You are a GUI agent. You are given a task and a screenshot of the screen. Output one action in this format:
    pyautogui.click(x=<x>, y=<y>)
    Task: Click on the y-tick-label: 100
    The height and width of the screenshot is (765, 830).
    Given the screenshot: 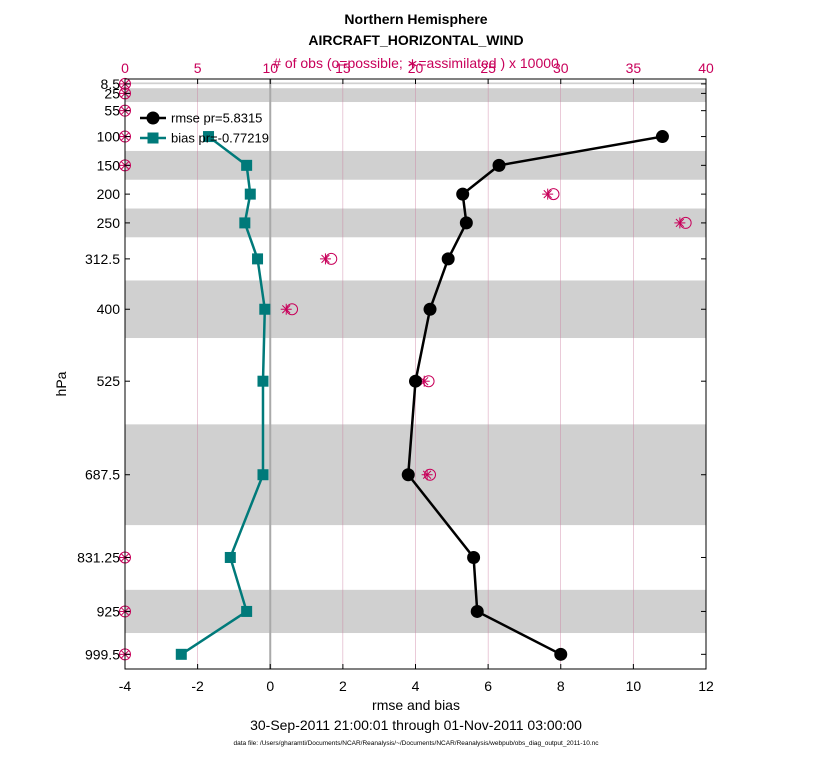 What is the action you would take?
    pyautogui.click(x=109, y=137)
    